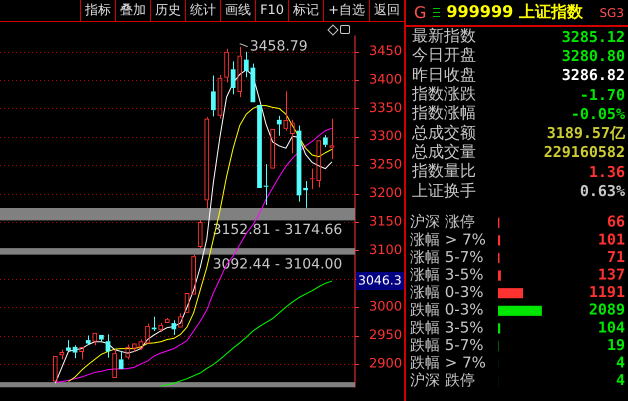 This screenshot has width=628, height=401. I want to click on y-tick-label: 涨幅 5-7%, so click(447, 257).